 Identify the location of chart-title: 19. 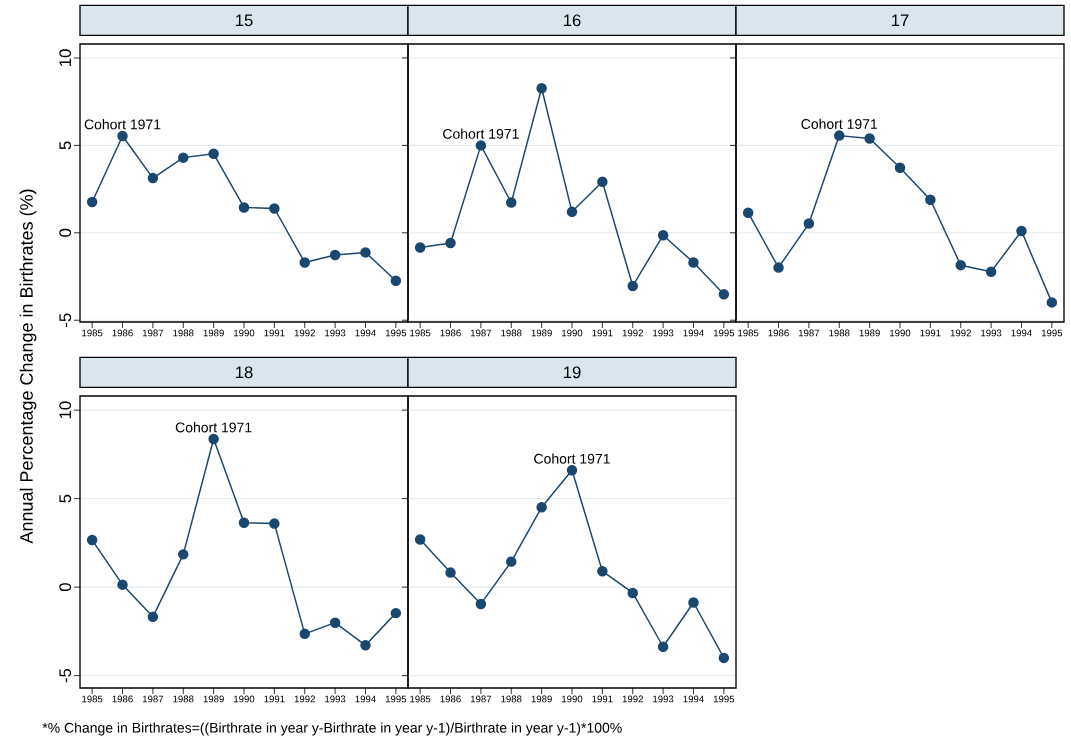
(572, 372).